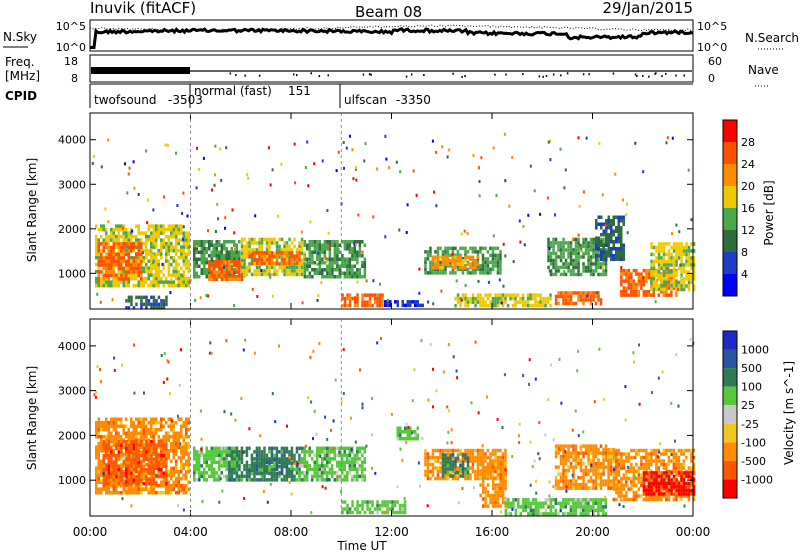 Image resolution: width=800 pixels, height=554 pixels. I want to click on nave-point, so click(643, 75).